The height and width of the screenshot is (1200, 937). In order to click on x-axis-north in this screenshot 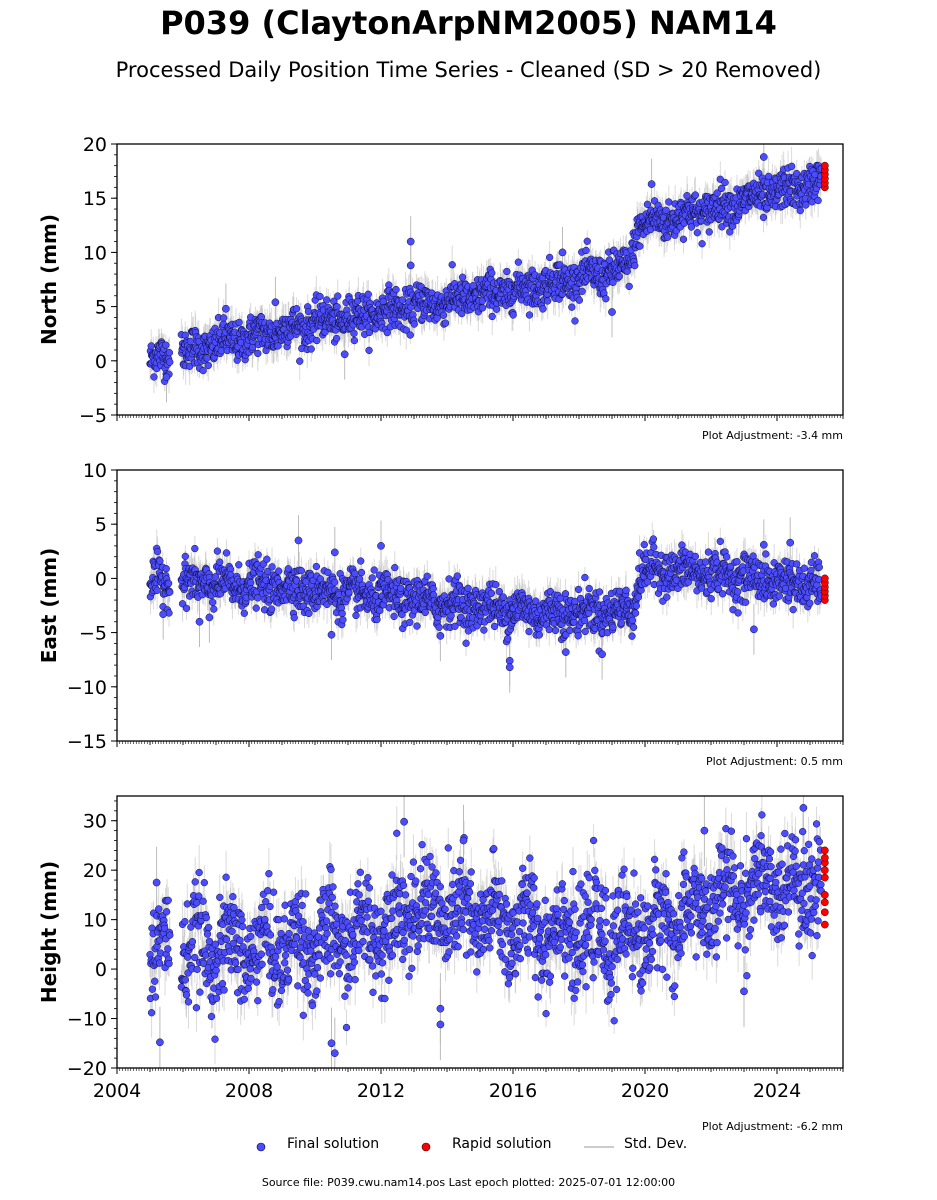, I will do `click(480, 418)`.